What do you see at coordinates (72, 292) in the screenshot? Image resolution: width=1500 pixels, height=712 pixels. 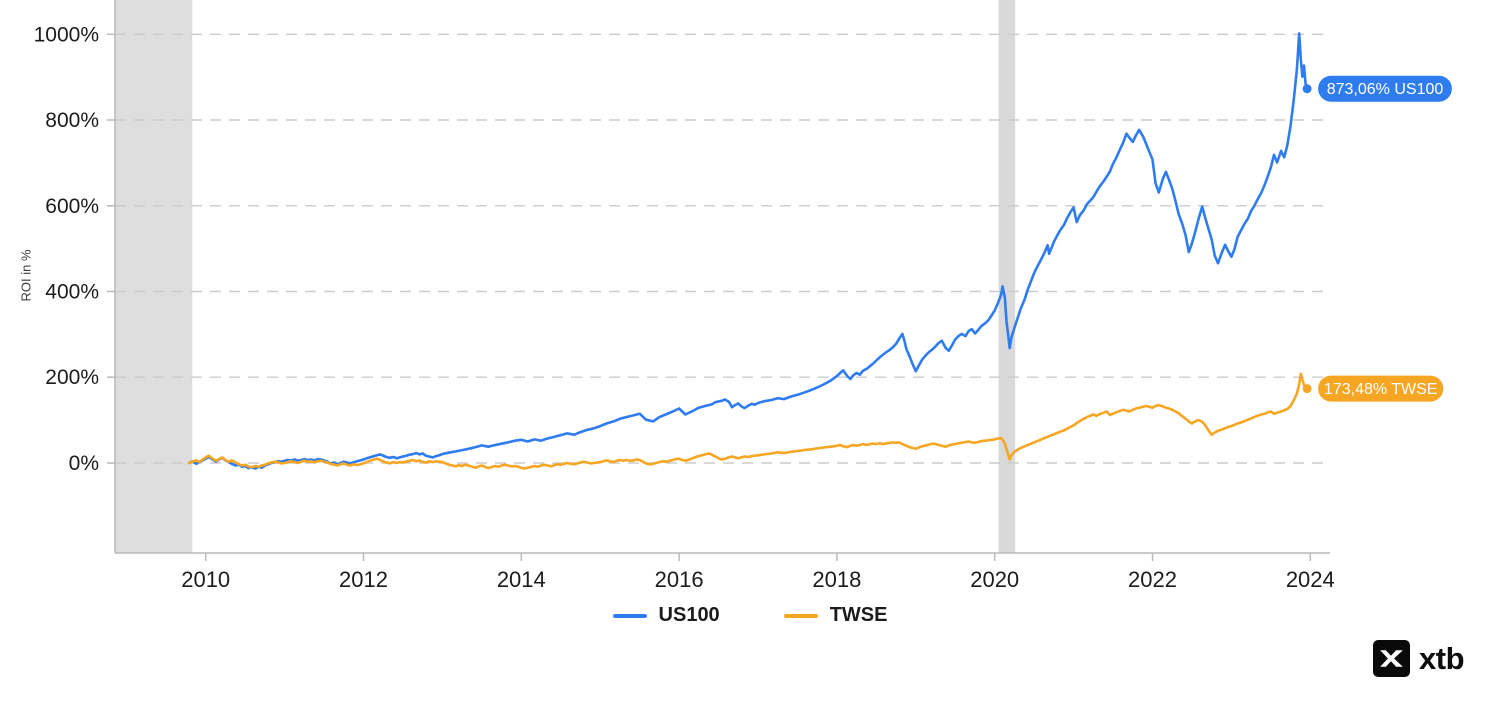 I see `y-tick-label-400%: 400%` at bounding box center [72, 292].